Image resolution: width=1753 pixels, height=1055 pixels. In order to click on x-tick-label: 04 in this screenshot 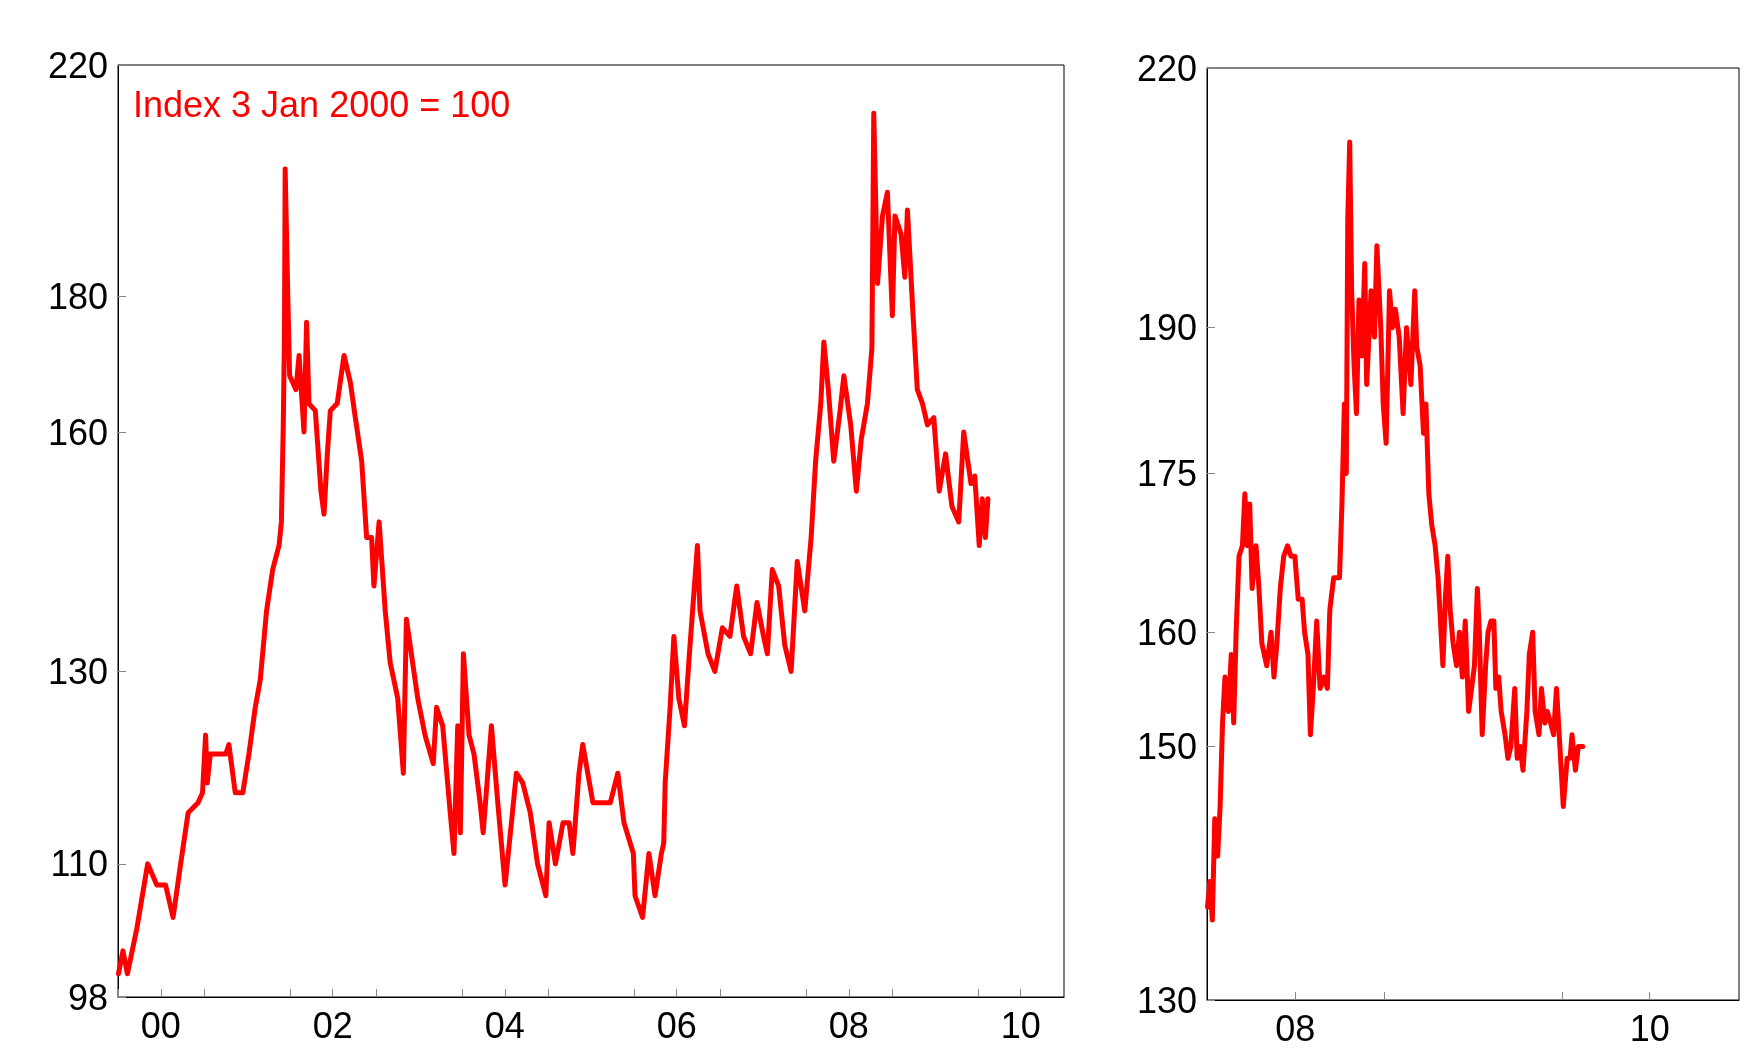, I will do `click(504, 1025)`.